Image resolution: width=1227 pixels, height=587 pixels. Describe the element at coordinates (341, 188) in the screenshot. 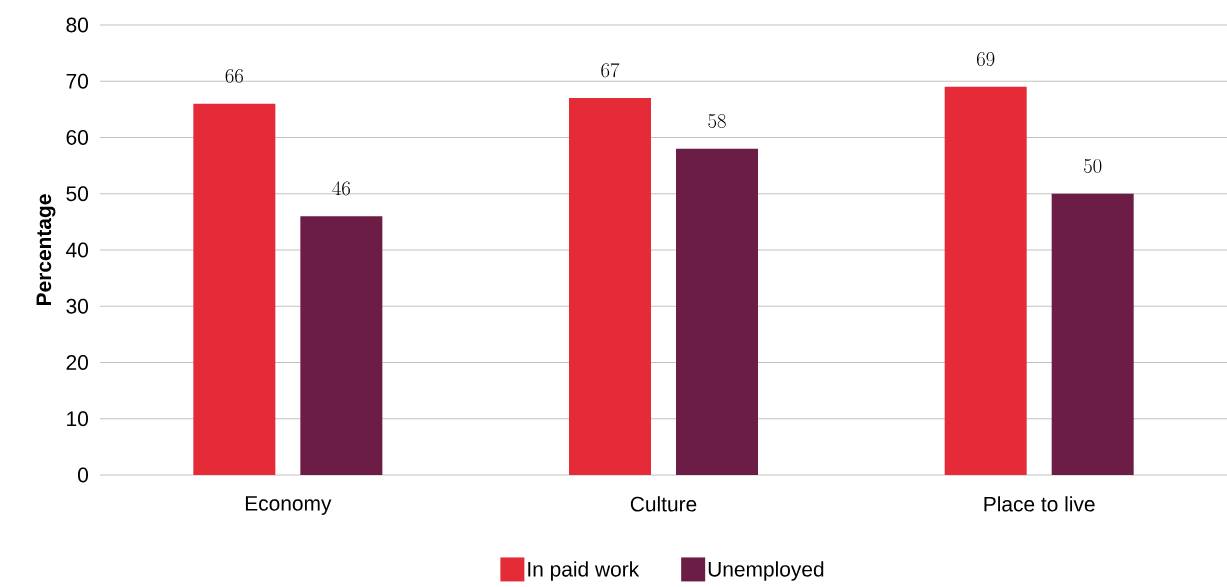

I see `data-label: 46` at that location.